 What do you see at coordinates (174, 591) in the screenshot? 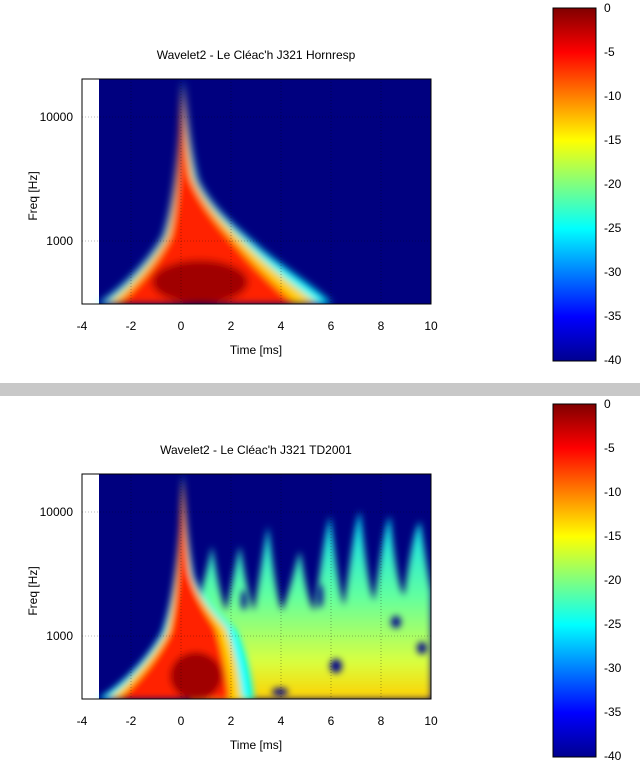
I see `decay-inner-contour` at bounding box center [174, 591].